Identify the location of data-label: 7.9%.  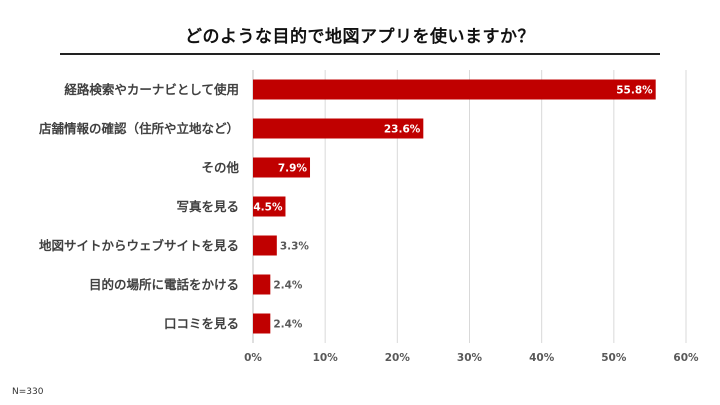
(293, 169).